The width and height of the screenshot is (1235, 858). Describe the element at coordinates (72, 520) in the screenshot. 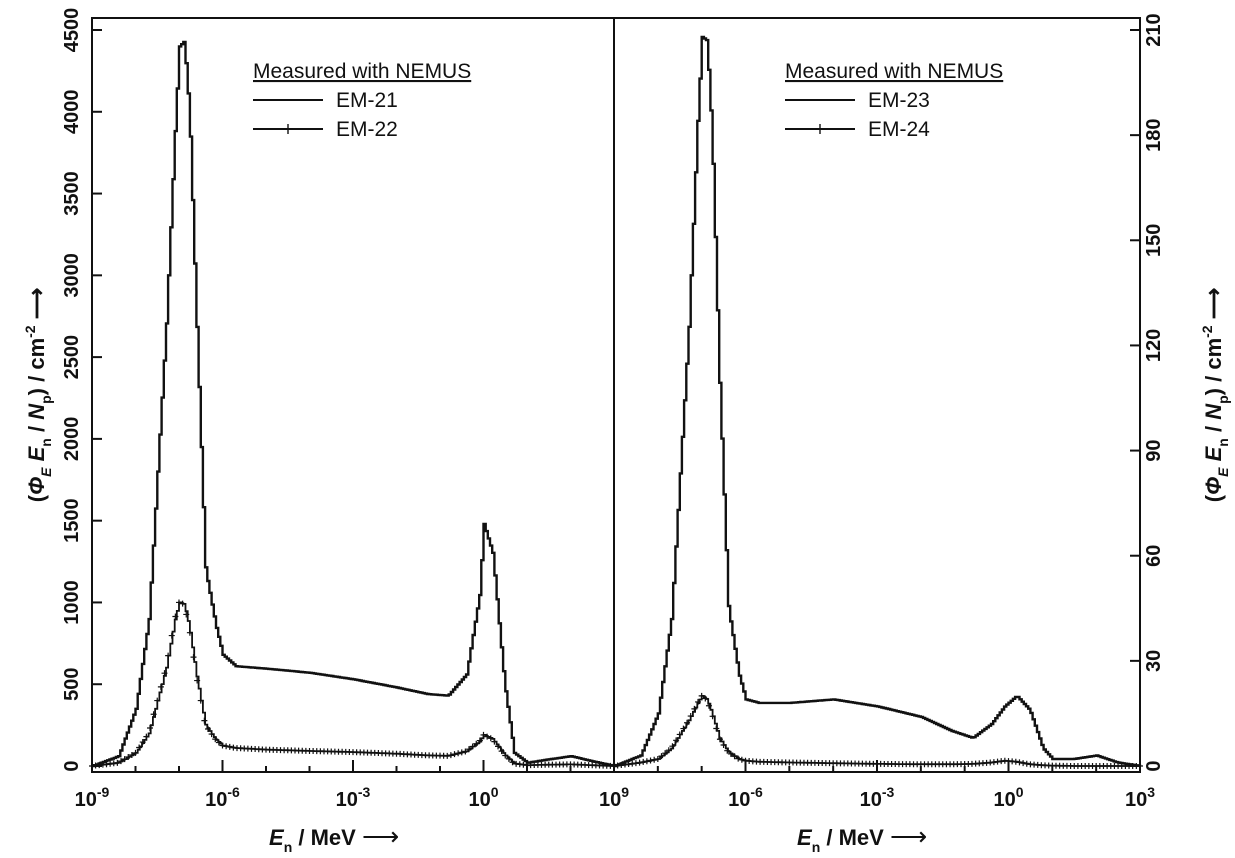

I see `y-tick-label: 1500` at that location.